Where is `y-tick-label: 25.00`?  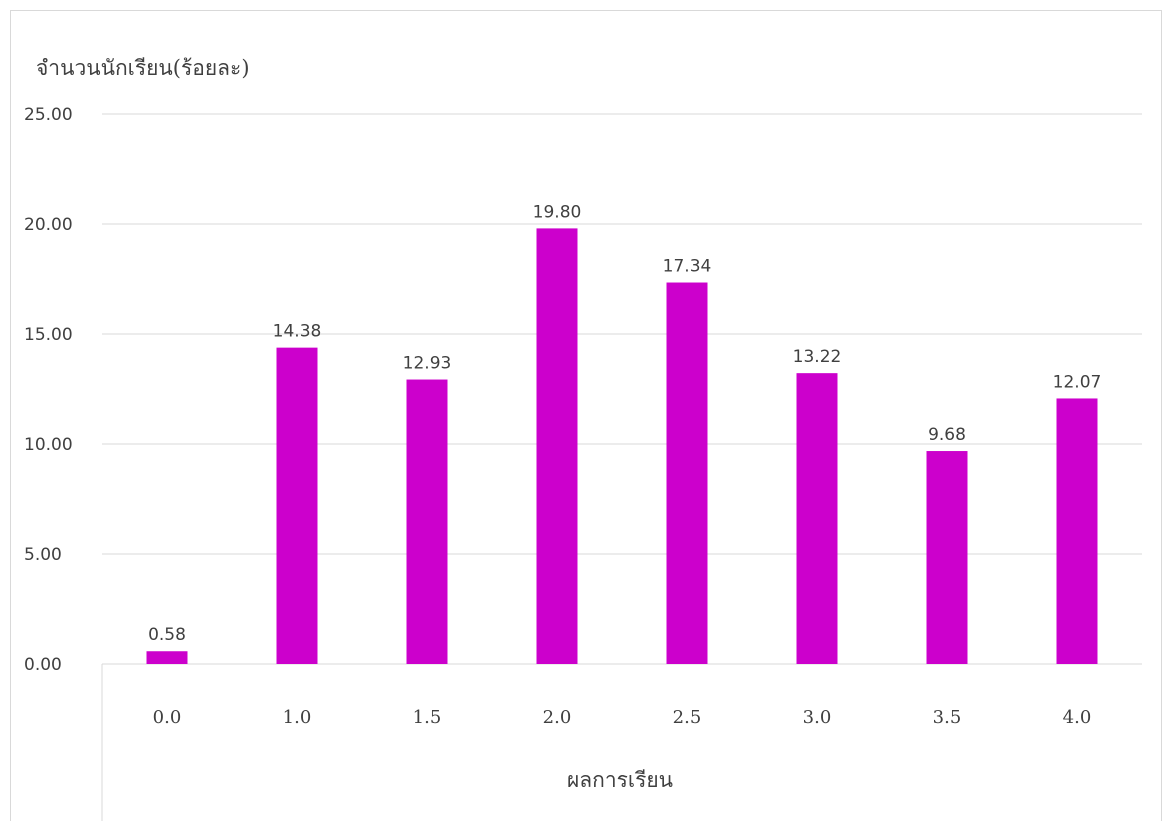 y-tick-label: 25.00 is located at coordinates (48, 115).